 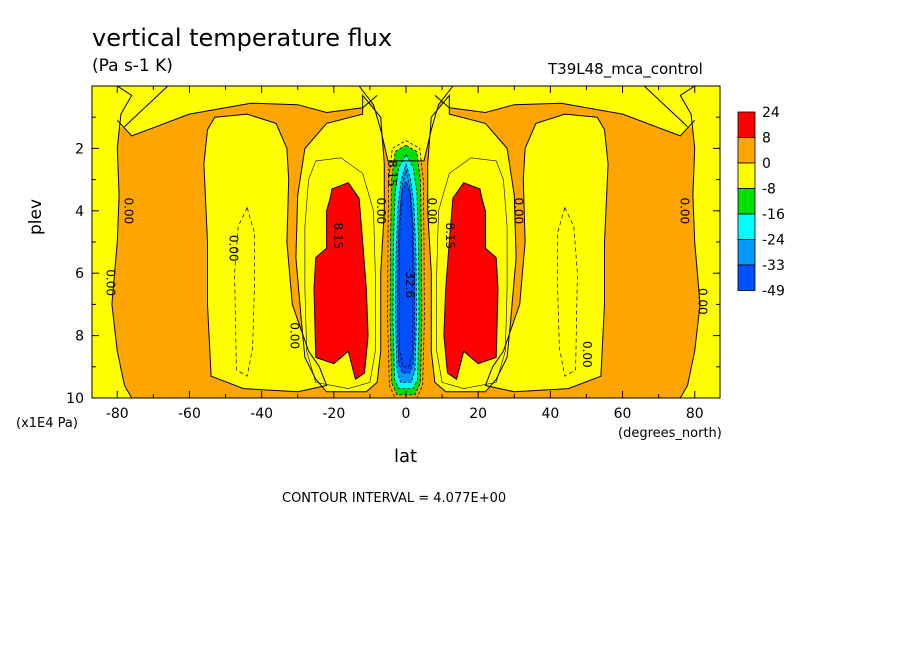 I want to click on contour-mid-east, so click(x=472, y=273).